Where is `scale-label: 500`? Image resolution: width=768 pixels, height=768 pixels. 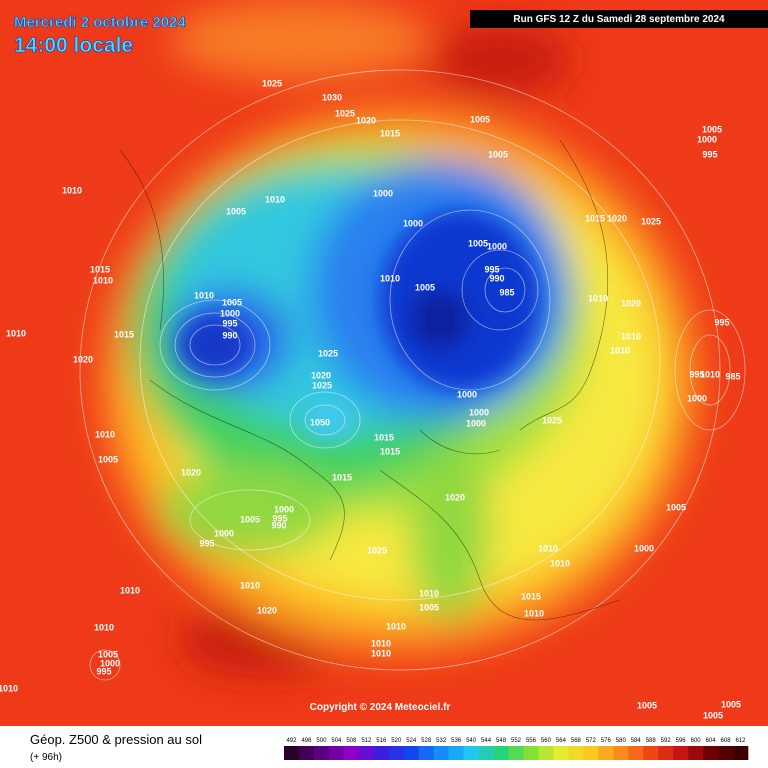 scale-label: 500 is located at coordinates (321, 741).